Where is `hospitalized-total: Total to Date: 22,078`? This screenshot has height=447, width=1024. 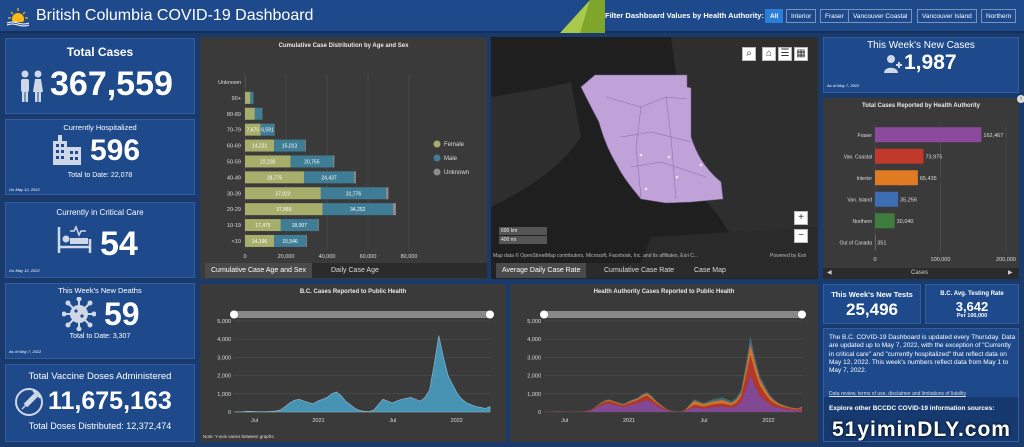 hospitalized-total: Total to Date: 22,078 is located at coordinates (100, 175).